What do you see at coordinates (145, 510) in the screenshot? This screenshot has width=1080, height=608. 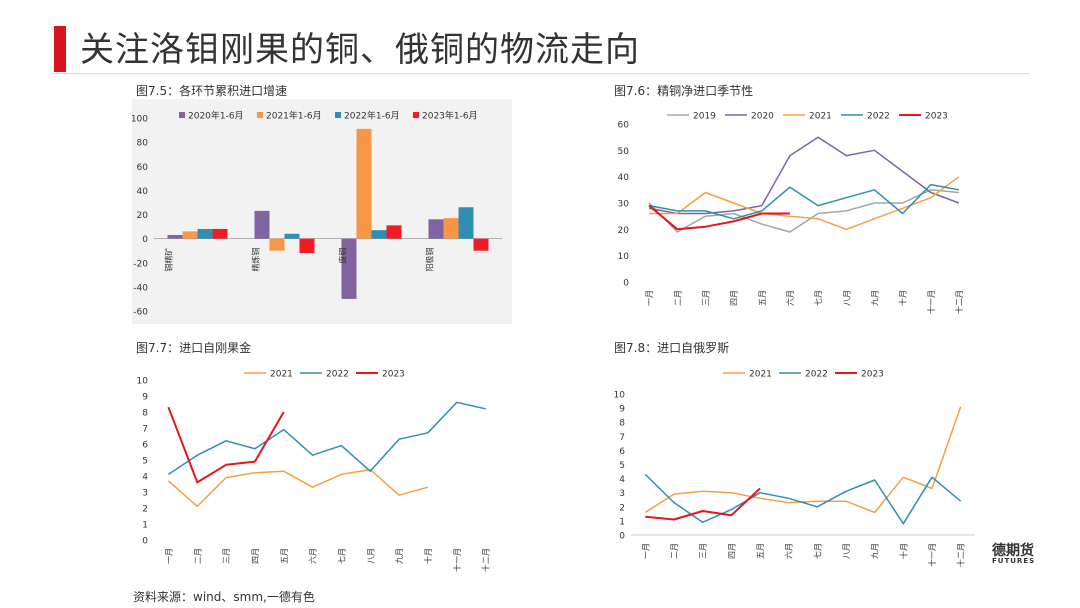 I see `y-tick-label: 2` at bounding box center [145, 510].